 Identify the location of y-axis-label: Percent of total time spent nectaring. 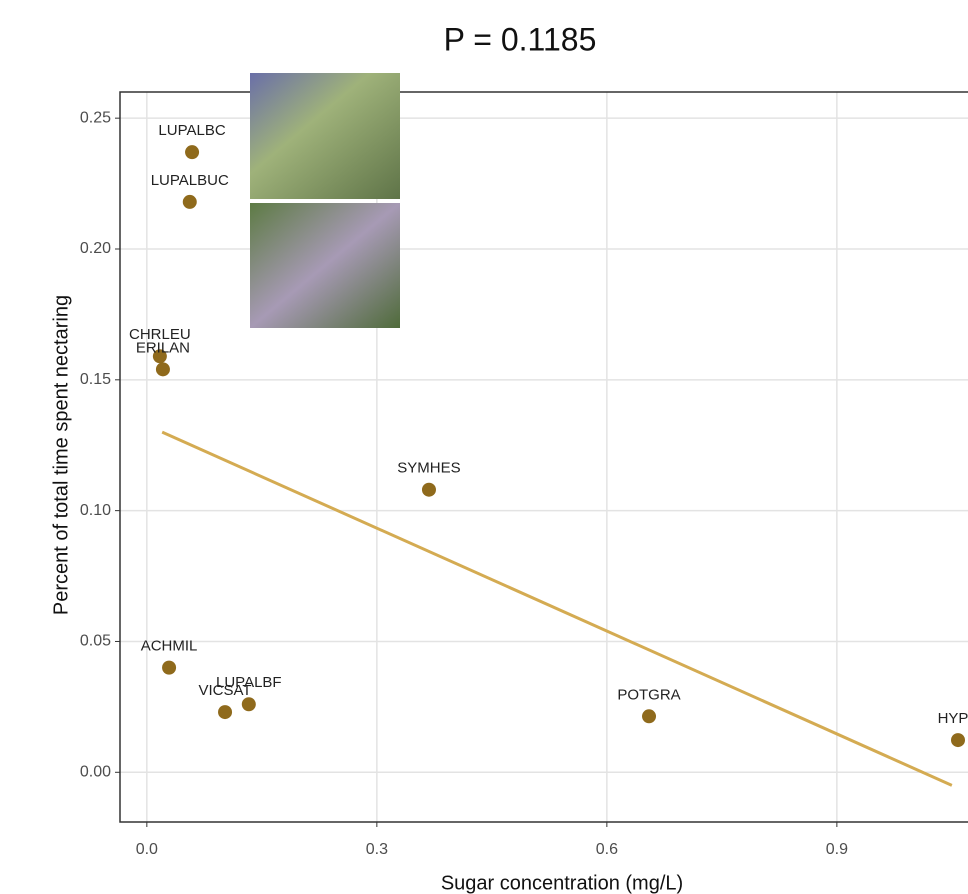
(61, 455).